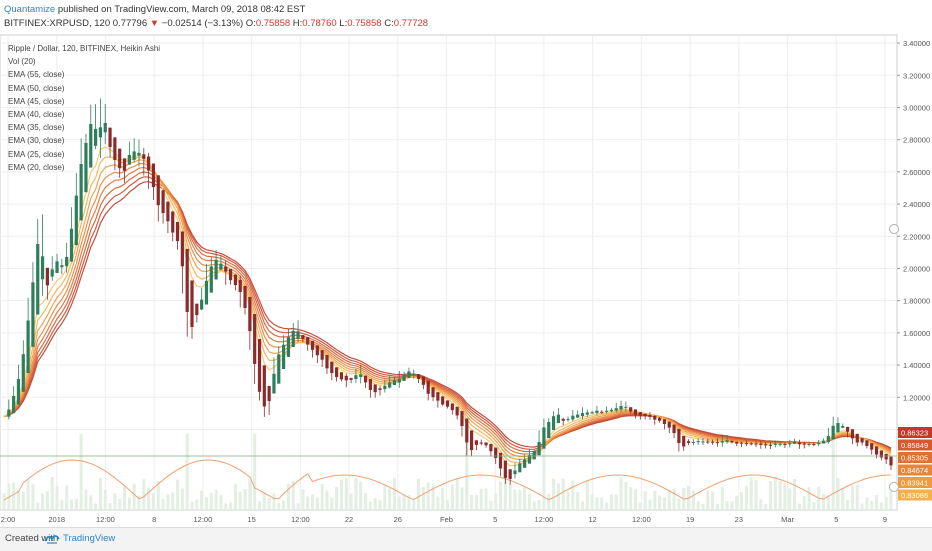 The height and width of the screenshot is (551, 932). I want to click on x-tick-label: 8, so click(154, 519).